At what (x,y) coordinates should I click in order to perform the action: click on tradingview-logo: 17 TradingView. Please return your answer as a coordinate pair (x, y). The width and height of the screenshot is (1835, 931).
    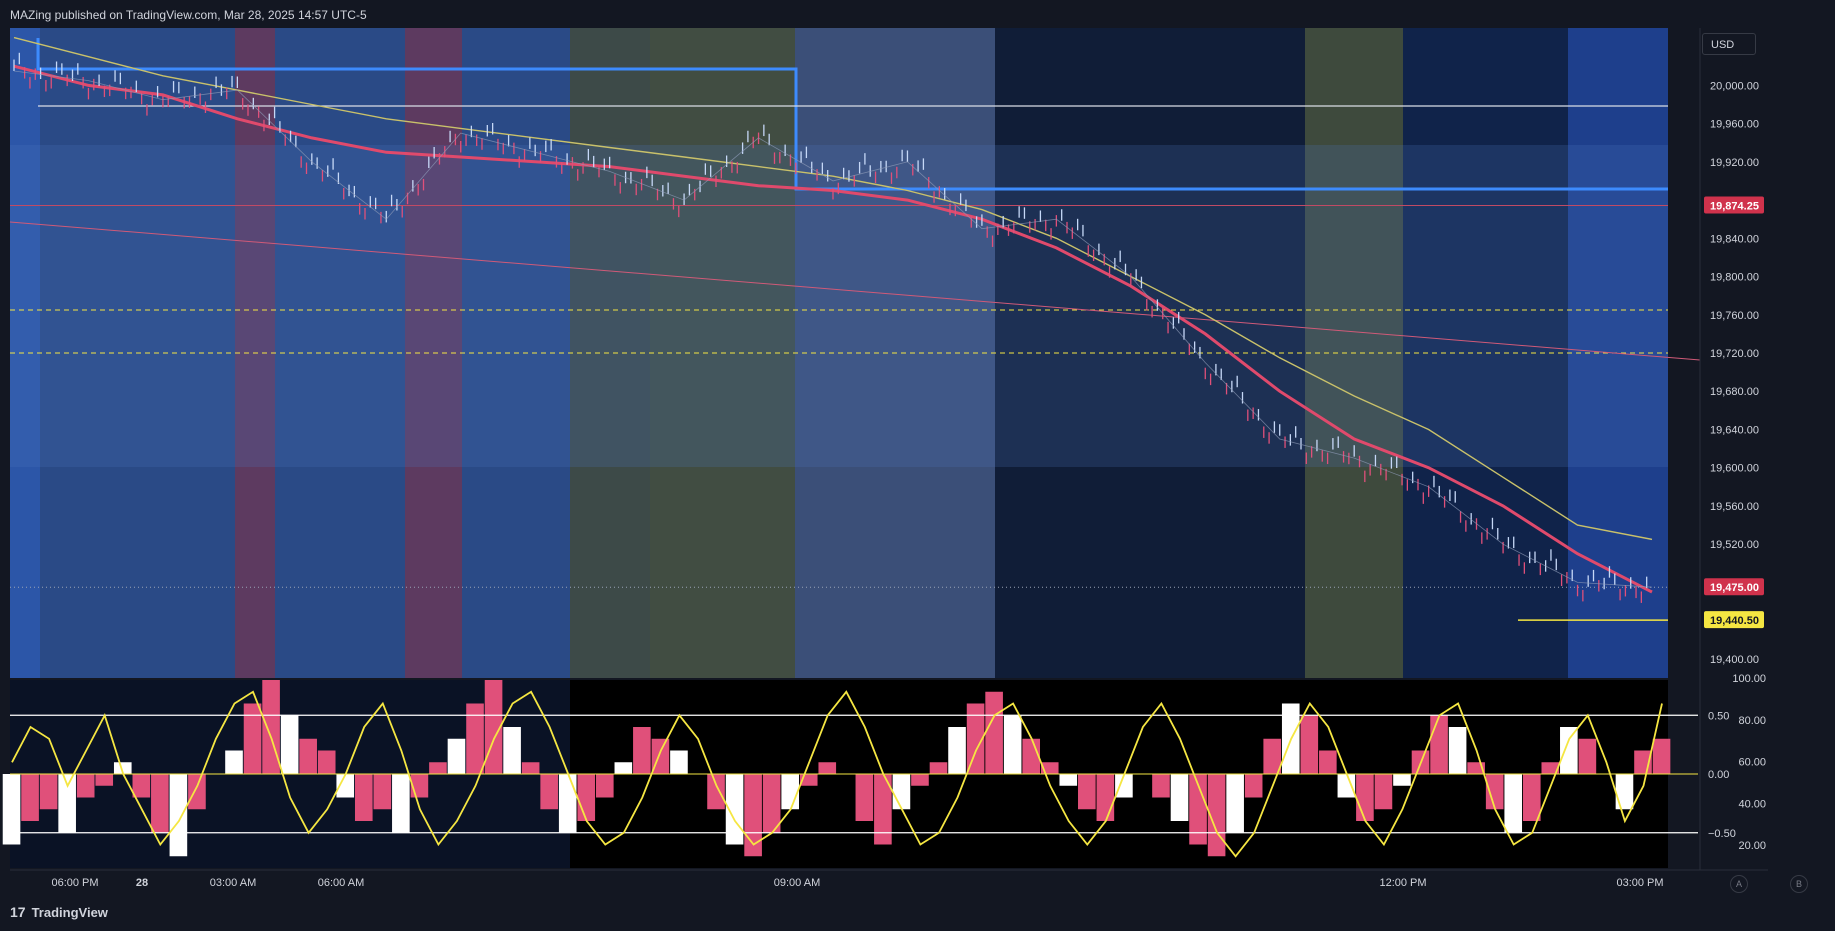
    Looking at the image, I should click on (59, 912).